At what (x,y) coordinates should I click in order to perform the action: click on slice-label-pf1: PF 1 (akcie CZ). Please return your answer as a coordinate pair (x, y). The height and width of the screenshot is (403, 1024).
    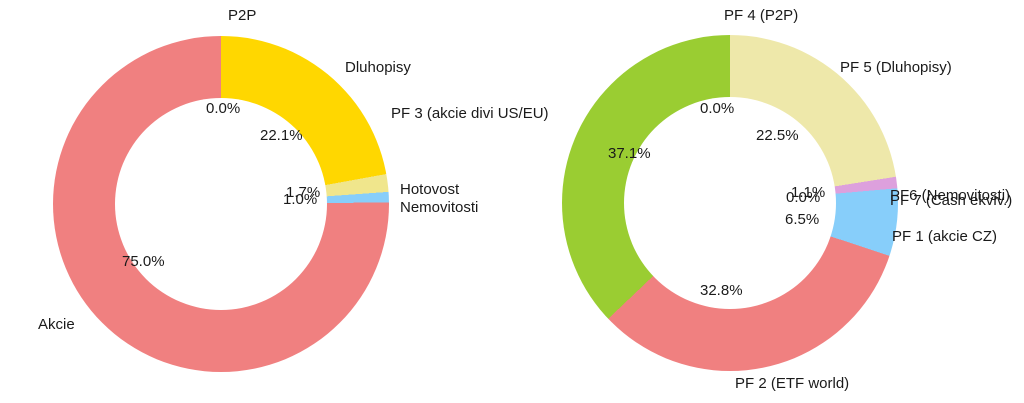
    Looking at the image, I should click on (945, 236).